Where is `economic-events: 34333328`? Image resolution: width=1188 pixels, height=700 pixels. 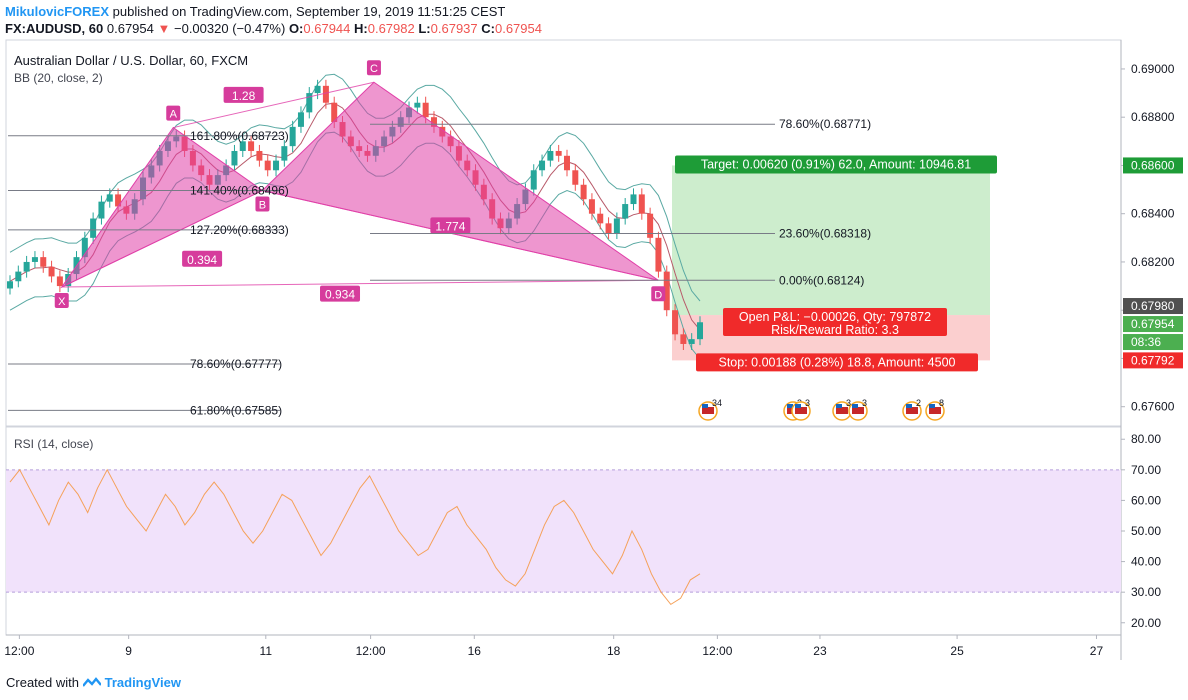
economic-events: 34333328 is located at coordinates (821, 409).